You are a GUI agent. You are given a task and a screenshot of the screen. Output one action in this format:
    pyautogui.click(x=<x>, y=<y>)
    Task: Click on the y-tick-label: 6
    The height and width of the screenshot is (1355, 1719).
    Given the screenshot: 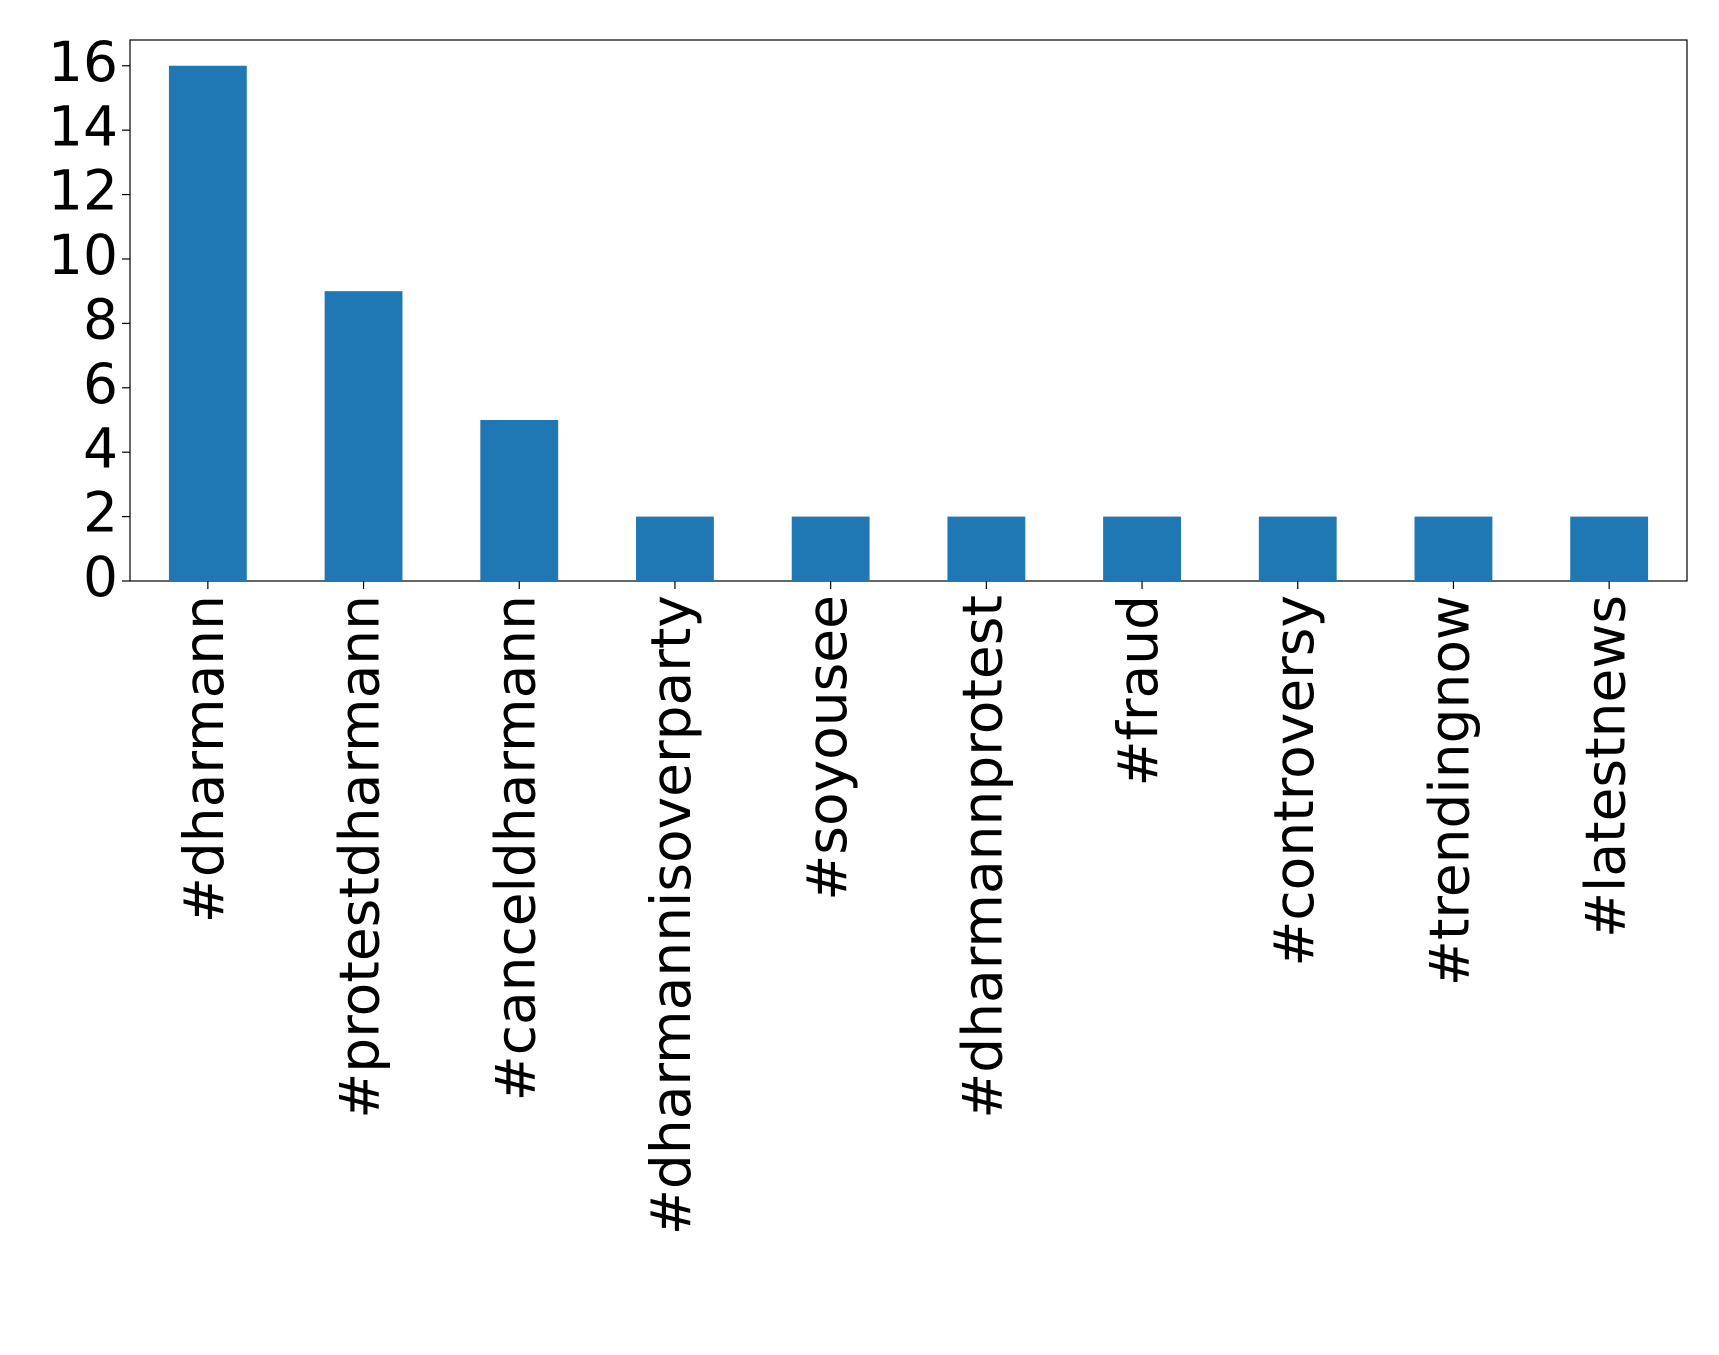 What is the action you would take?
    pyautogui.click(x=100, y=384)
    